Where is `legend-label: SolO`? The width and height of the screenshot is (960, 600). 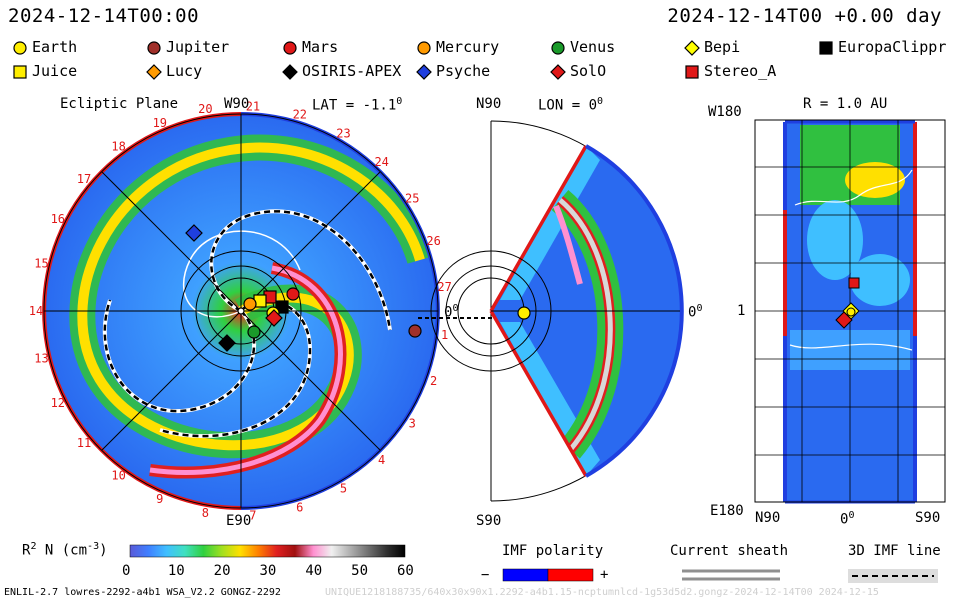 legend-label: SolO is located at coordinates (588, 71).